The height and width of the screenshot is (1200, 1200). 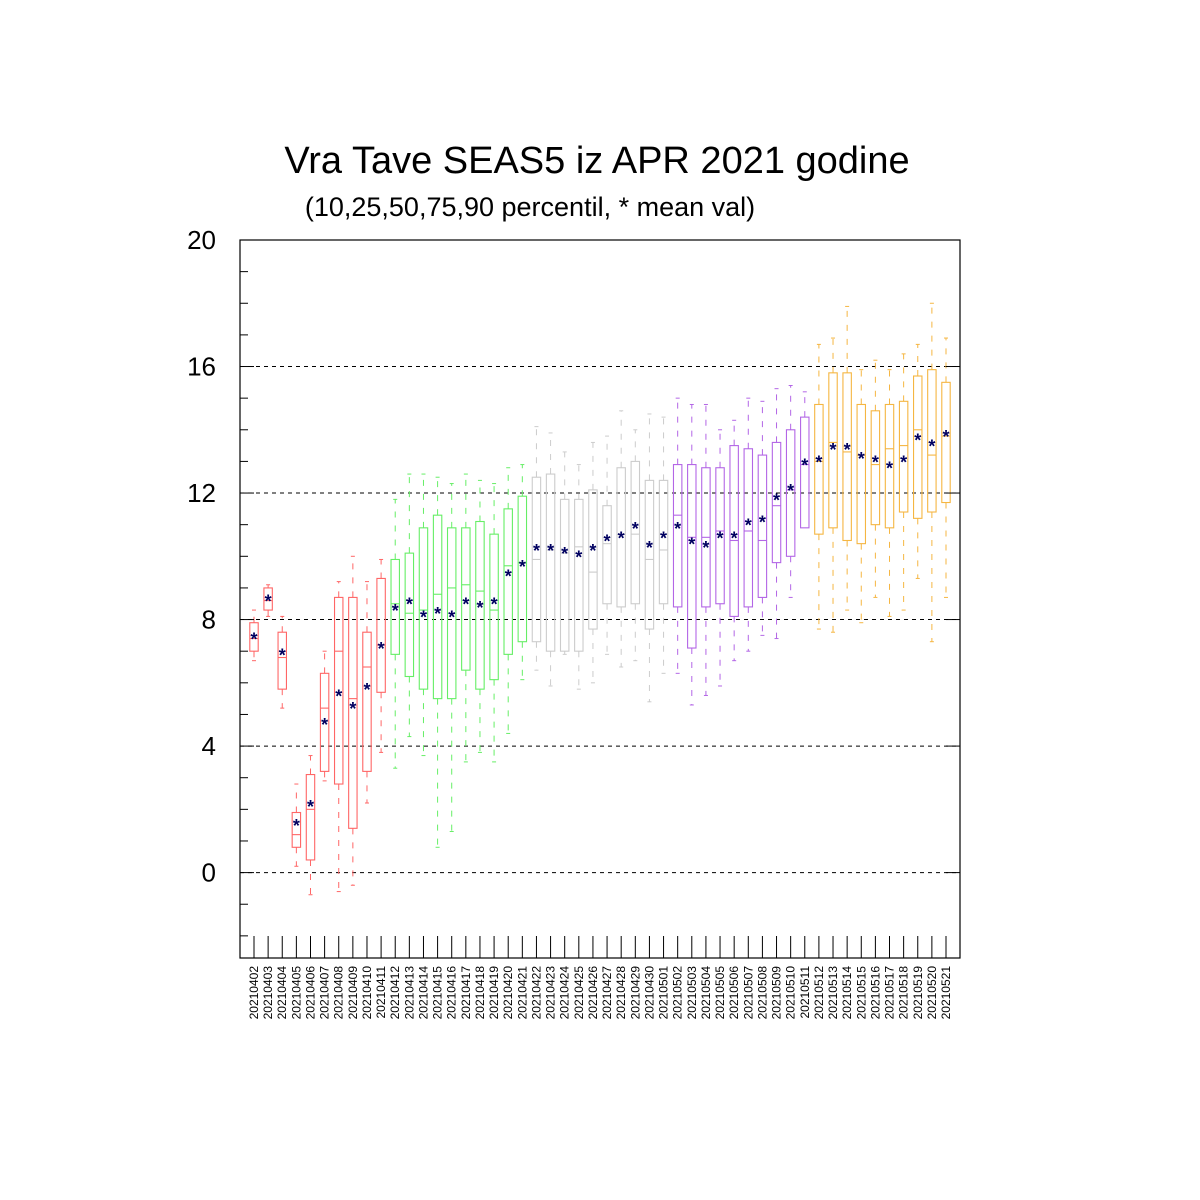 I want to click on x-tick-label: 20210519, so click(x=918, y=993).